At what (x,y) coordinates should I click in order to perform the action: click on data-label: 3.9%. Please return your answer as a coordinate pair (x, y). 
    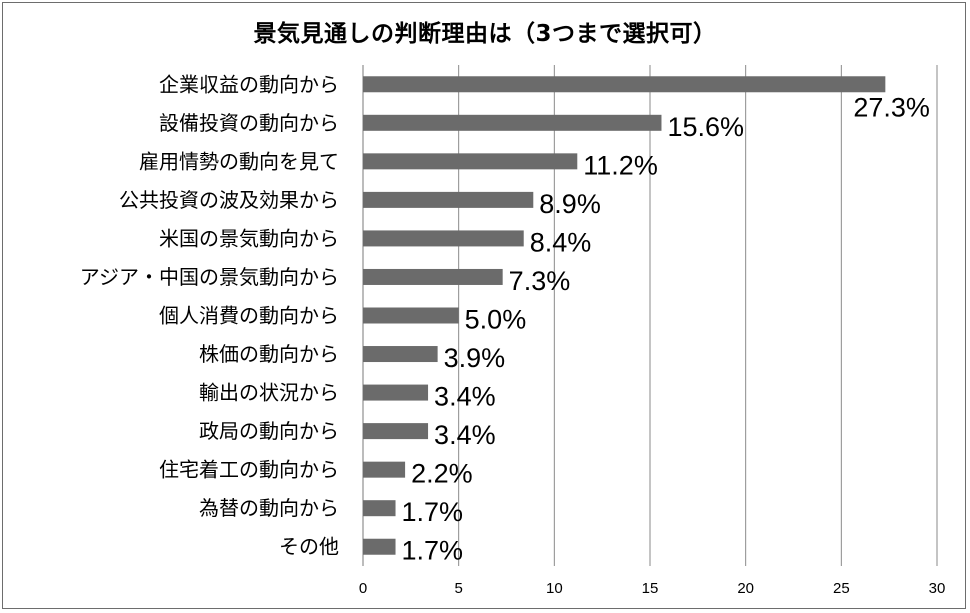
    Looking at the image, I should click on (475, 358).